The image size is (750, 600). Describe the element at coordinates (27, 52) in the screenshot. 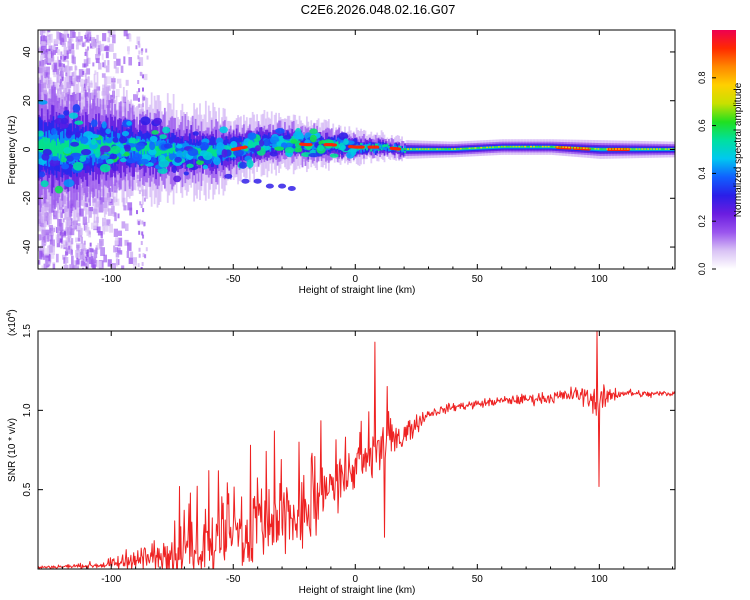

I see `y-tick-label: 40` at that location.